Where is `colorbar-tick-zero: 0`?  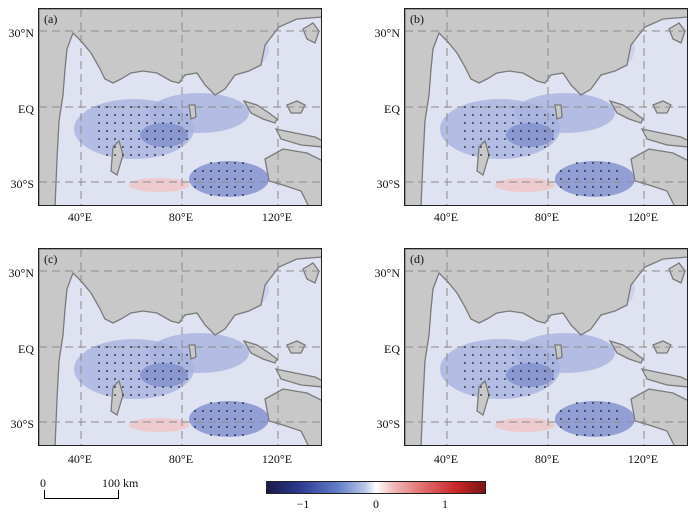
colorbar-tick-zero: 0 is located at coordinates (376, 504).